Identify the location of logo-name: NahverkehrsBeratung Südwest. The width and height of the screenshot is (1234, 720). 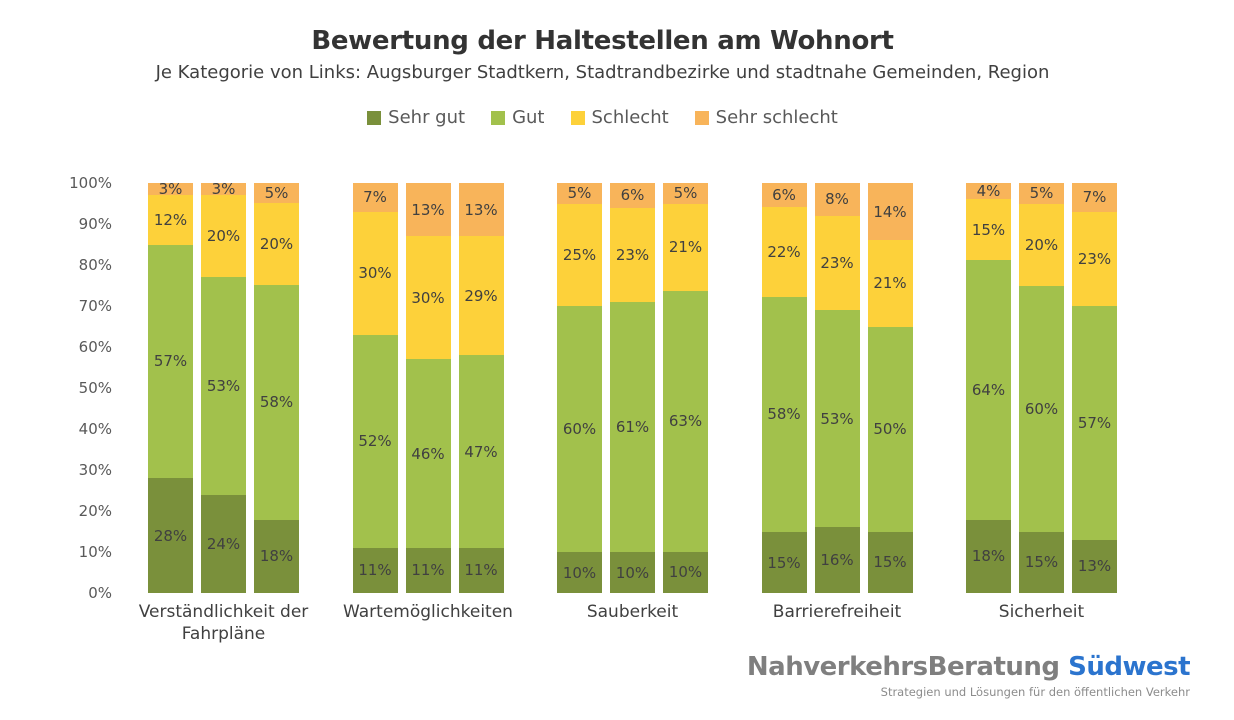
(968, 667).